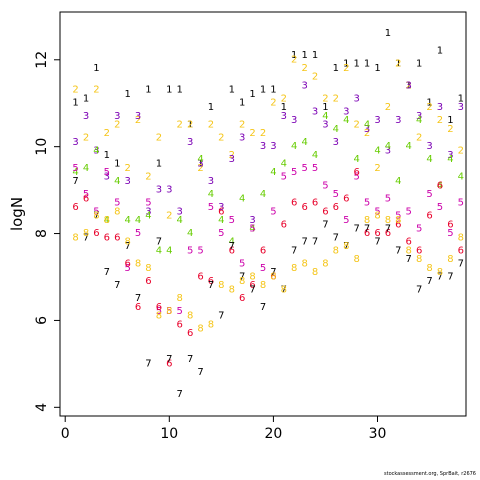 This screenshot has height=480, width=480. What do you see at coordinates (65, 434) in the screenshot?
I see `x-tick-label: 0` at bounding box center [65, 434].